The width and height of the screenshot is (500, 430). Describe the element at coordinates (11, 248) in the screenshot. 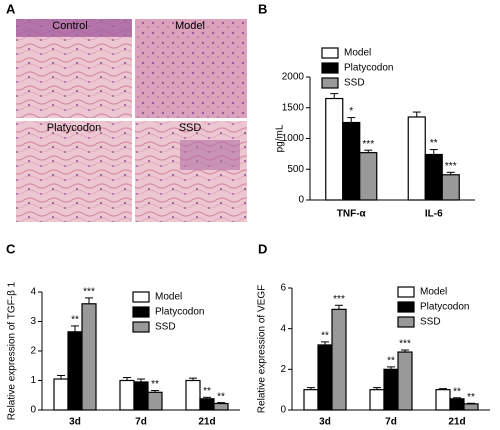

I see `panel-letter: C` at that location.